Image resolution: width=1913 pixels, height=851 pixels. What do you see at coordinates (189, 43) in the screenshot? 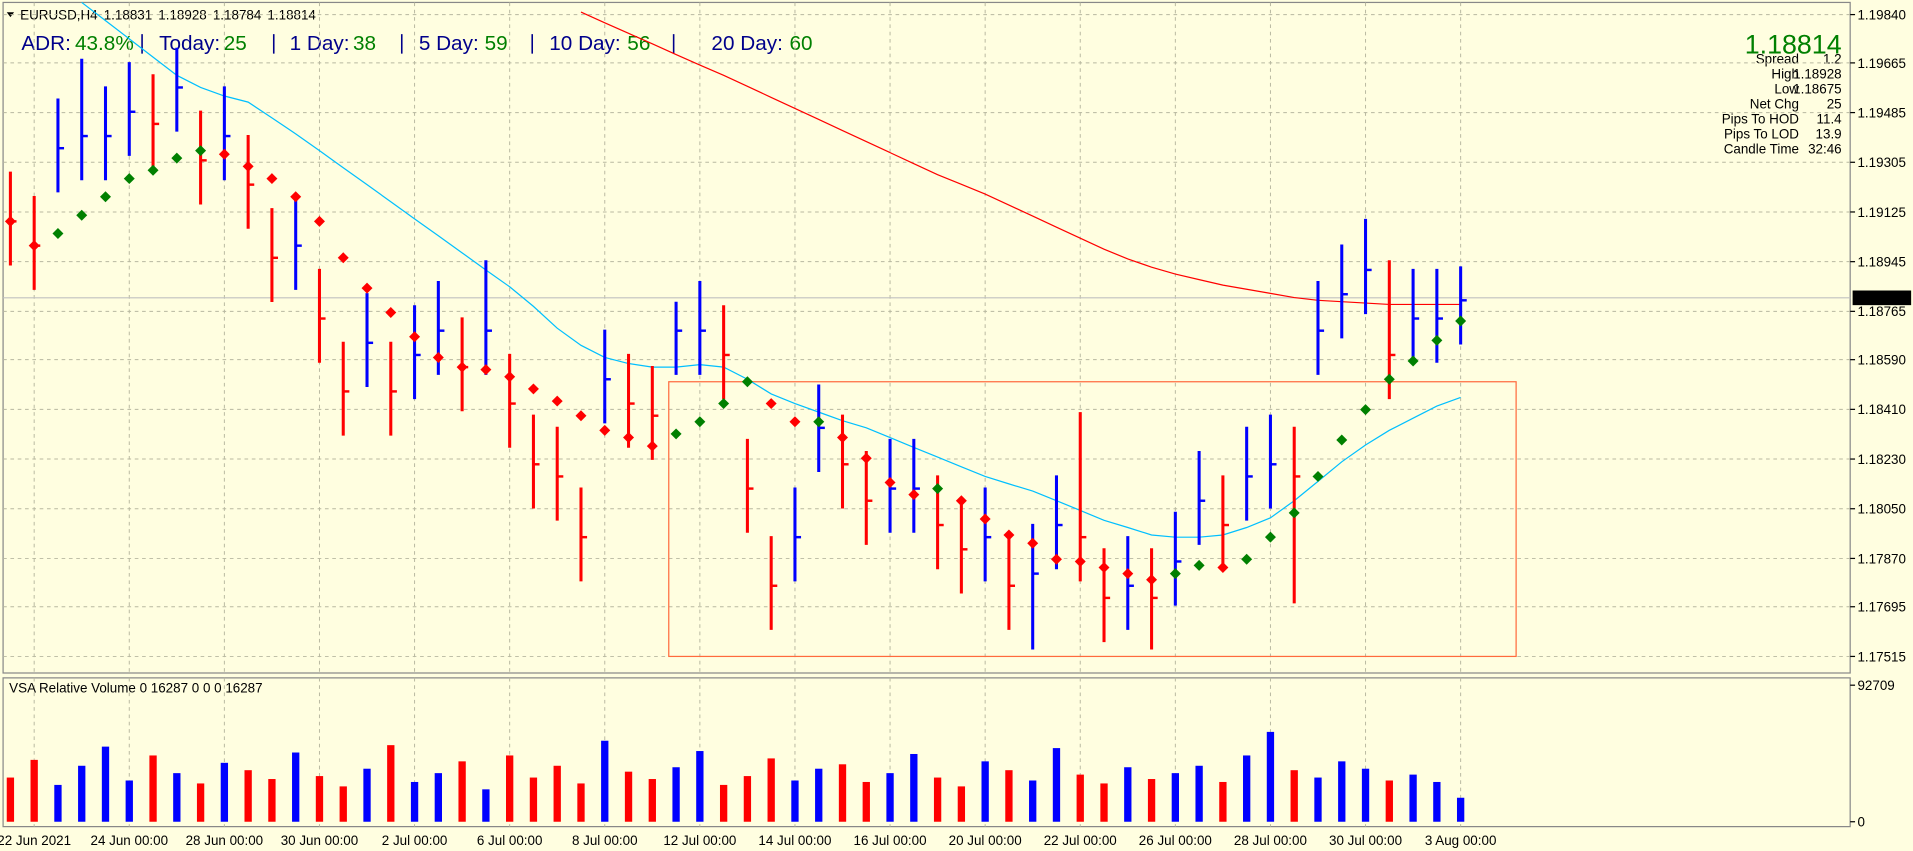
I see `adr-label: Today:` at bounding box center [189, 43].